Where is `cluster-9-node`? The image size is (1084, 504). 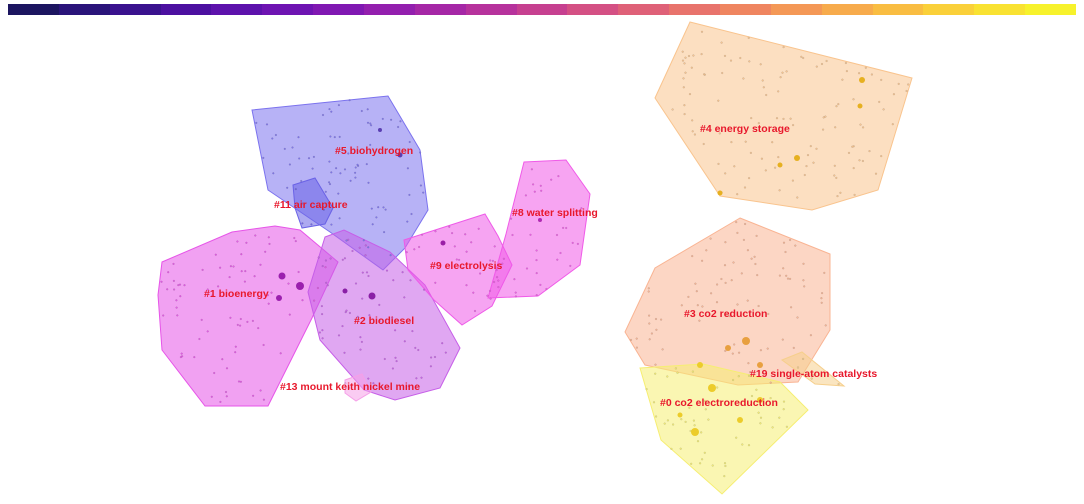
cluster-9-node is located at coordinates (443, 243).